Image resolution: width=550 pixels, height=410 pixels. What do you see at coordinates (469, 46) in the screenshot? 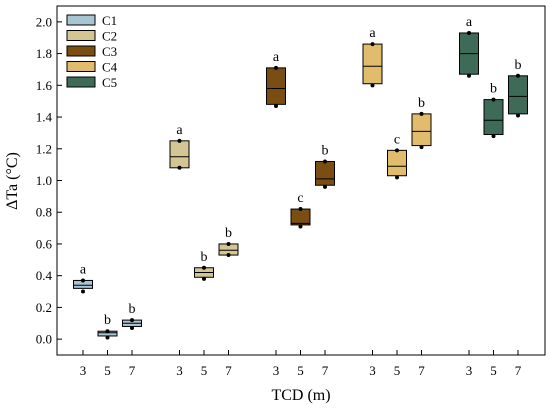
I see `box-C5-tcd-3: a` at bounding box center [469, 46].